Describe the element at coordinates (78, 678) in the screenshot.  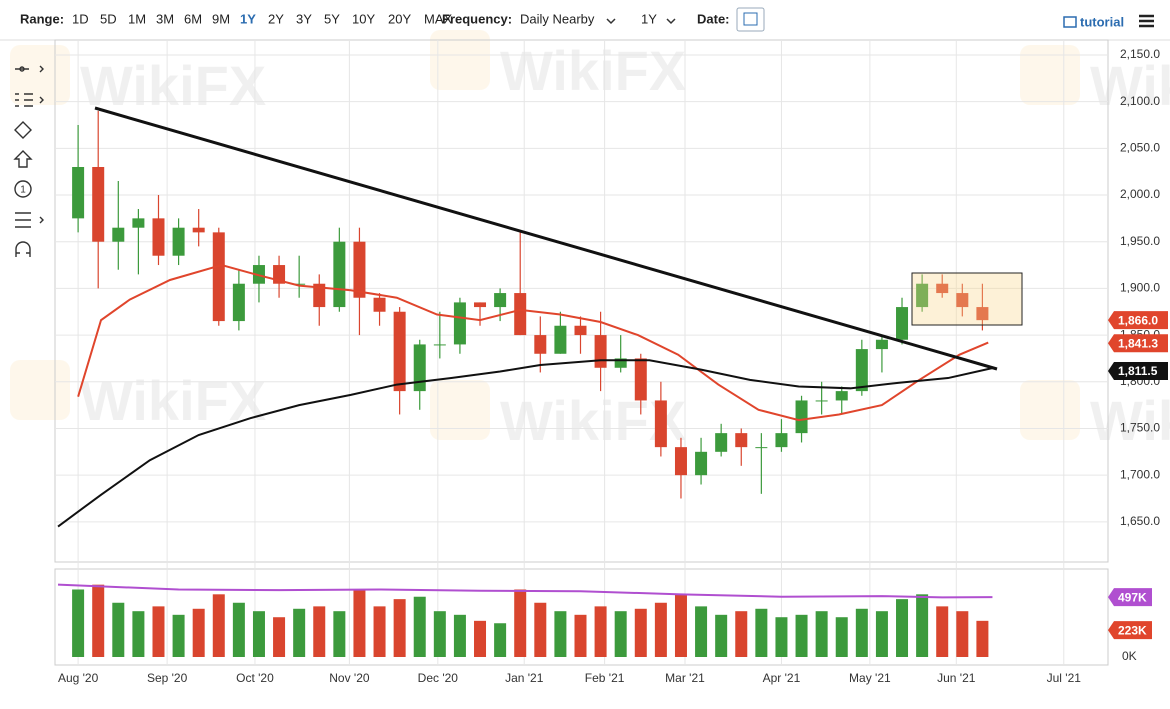
I see `x-tick-label: Aug '20` at that location.